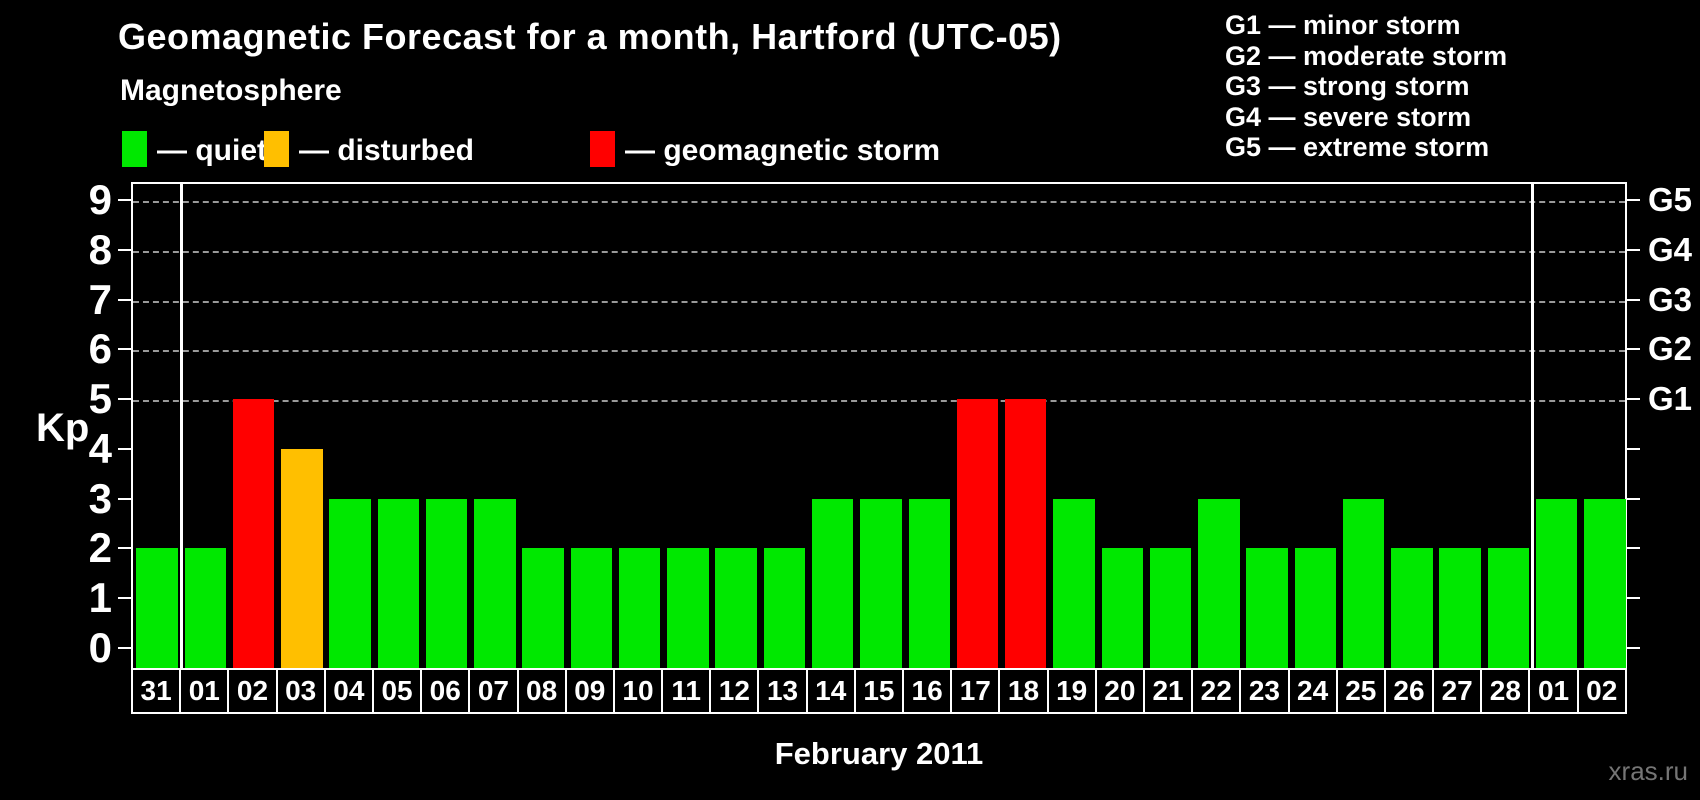 The height and width of the screenshot is (800, 1700). Describe the element at coordinates (1347, 86) in the screenshot. I see `g-legend-line-g3: G3 — strong storm` at that location.